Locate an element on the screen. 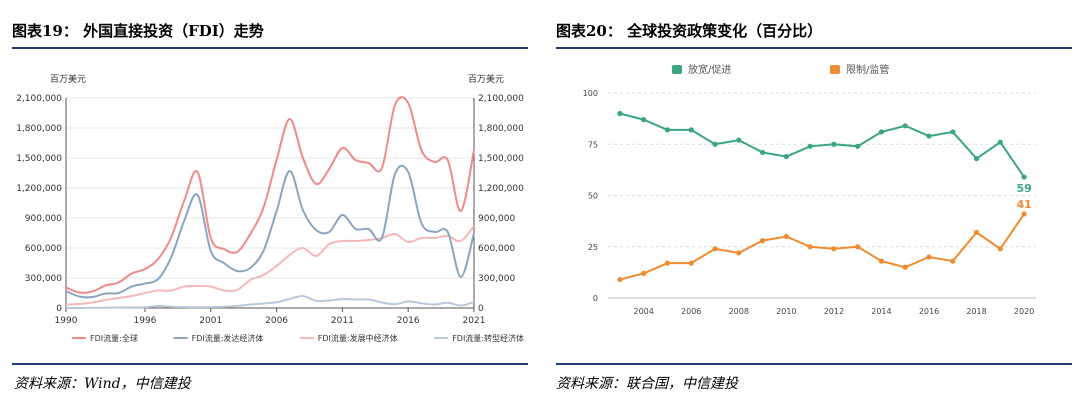  y-tick-label-right: 600,000 is located at coordinates (496, 249).